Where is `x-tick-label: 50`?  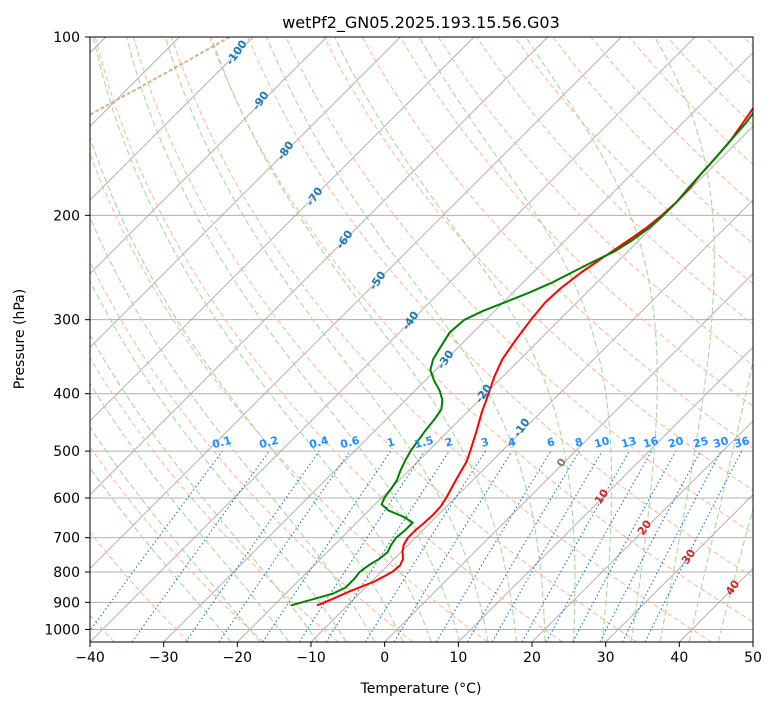
x-tick-label: 50 is located at coordinates (753, 658).